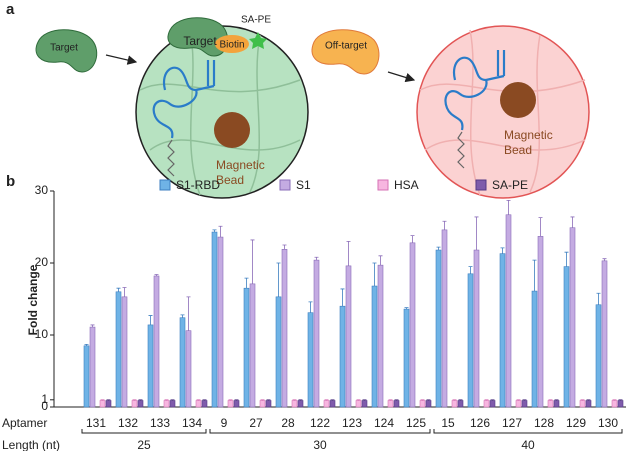  What do you see at coordinates (320, 444) in the screenshot?
I see `group-label: 30` at bounding box center [320, 444].